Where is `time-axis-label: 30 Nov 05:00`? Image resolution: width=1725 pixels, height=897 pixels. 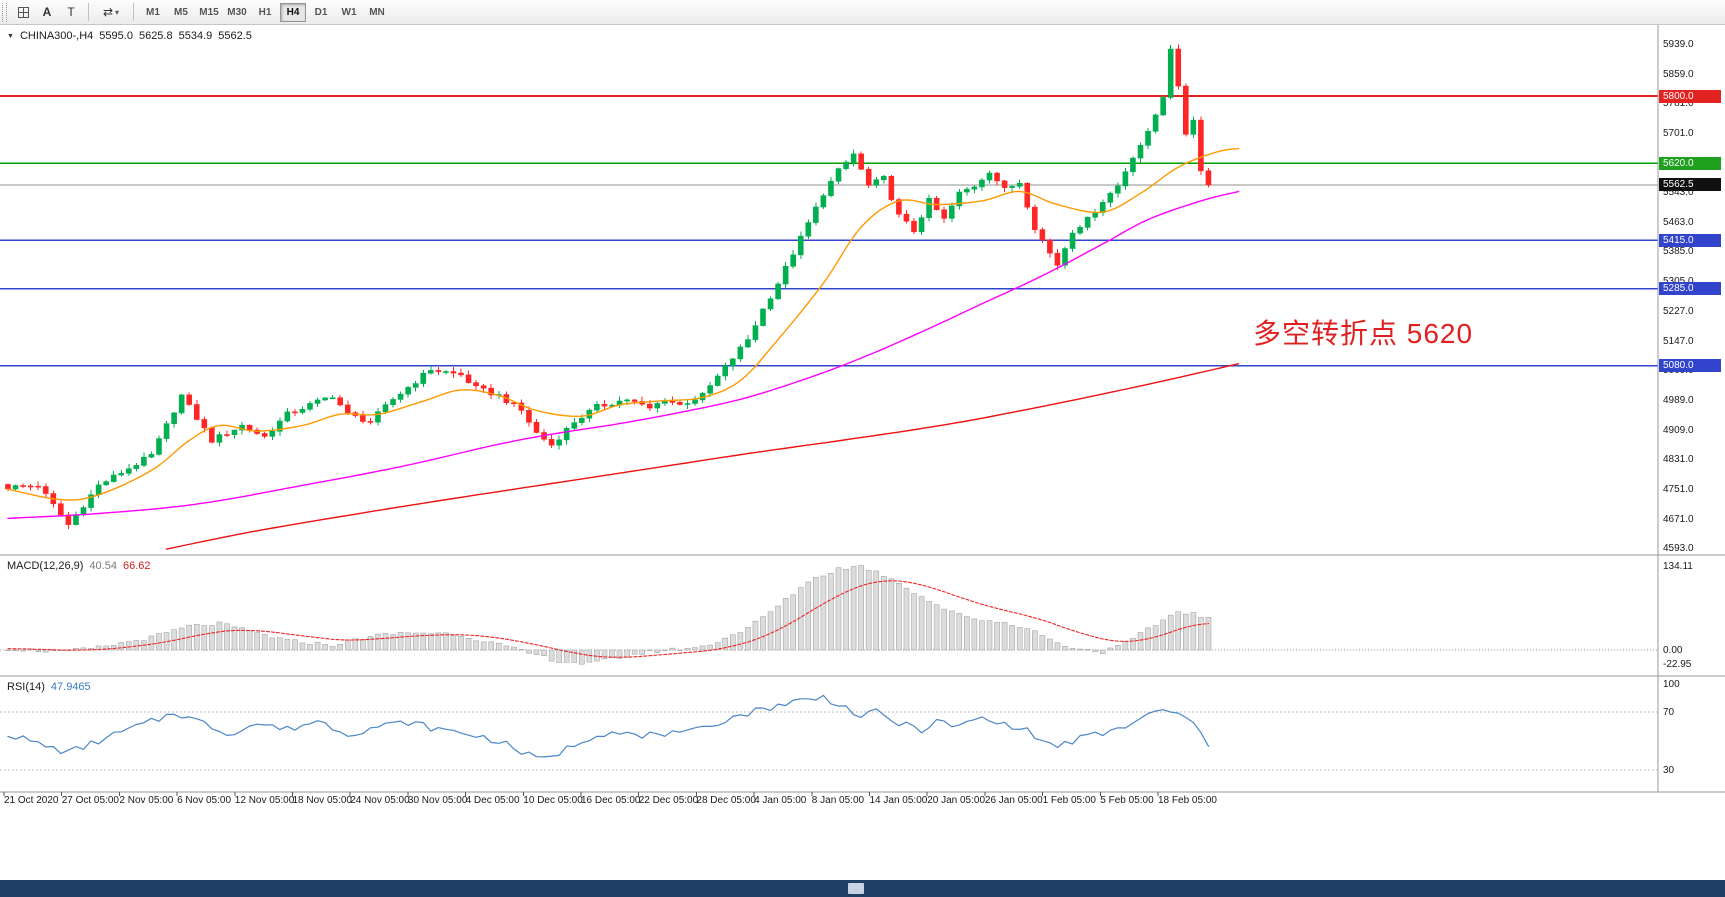
time-axis-label: 30 Nov 05:00 is located at coordinates (437, 800).